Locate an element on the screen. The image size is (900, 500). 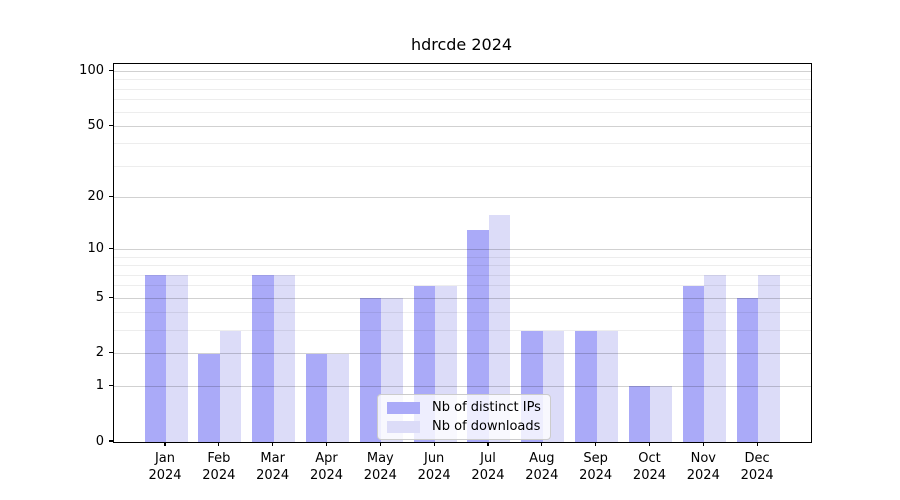
x-tick-label-month: Jul is located at coordinates (488, 458).